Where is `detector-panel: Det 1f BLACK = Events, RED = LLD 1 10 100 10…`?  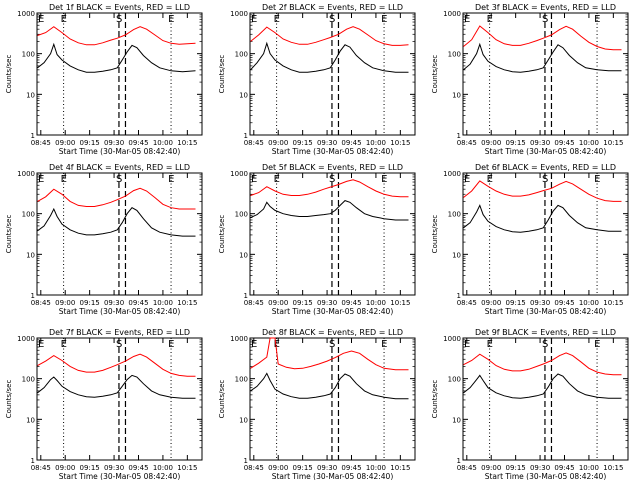 detector-panel: Det 1f BLACK = Events, RED = LLD 1 10 100 10… is located at coordinates (104, 79).